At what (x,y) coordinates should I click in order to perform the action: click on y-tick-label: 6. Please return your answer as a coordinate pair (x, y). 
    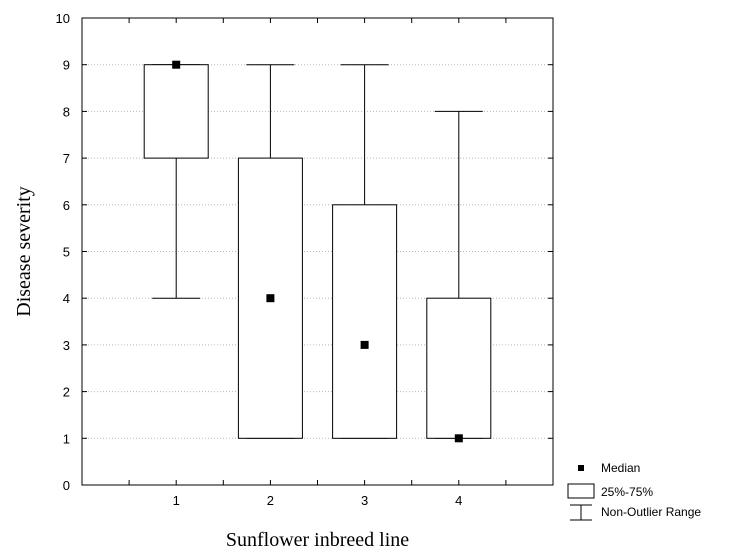
    Looking at the image, I should click on (66, 205).